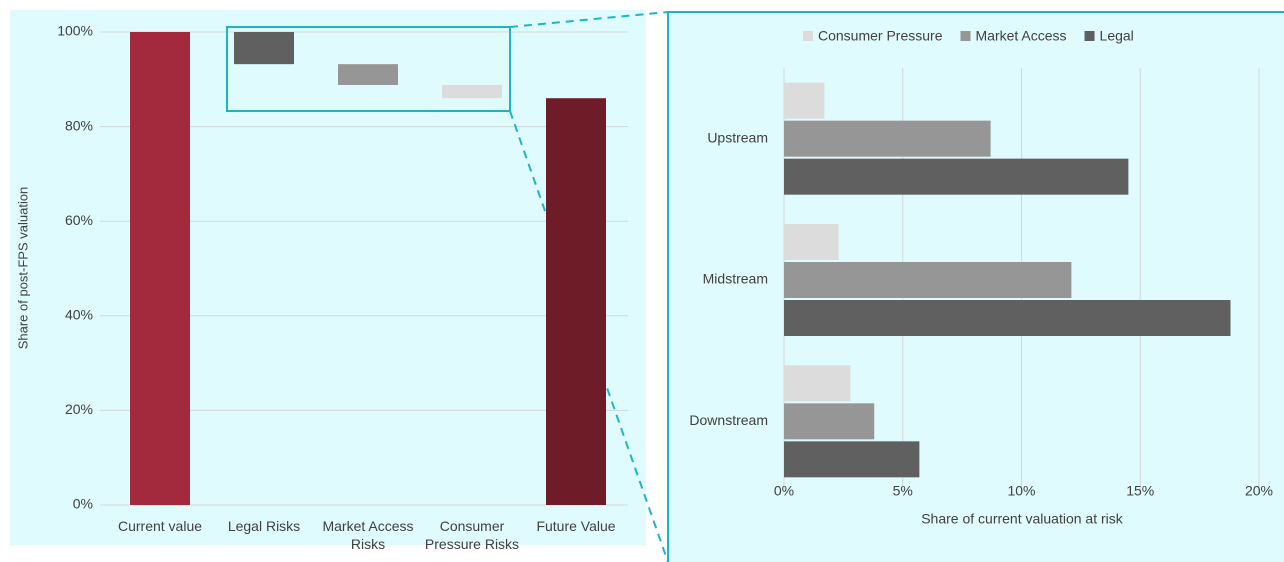  Describe the element at coordinates (737, 137) in the screenshot. I see `y-tick-label: Upstream` at that location.